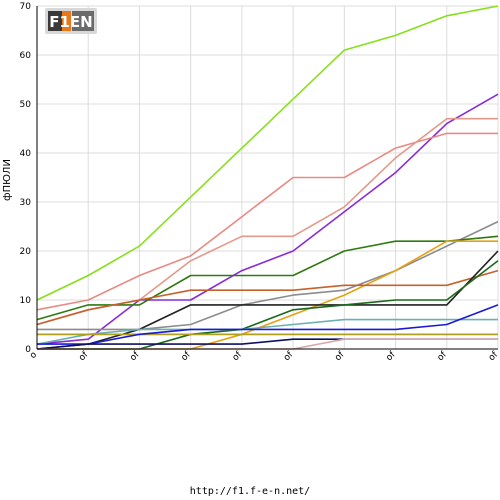  I want to click on y-tick-label-7: 70, so click(26, 7).